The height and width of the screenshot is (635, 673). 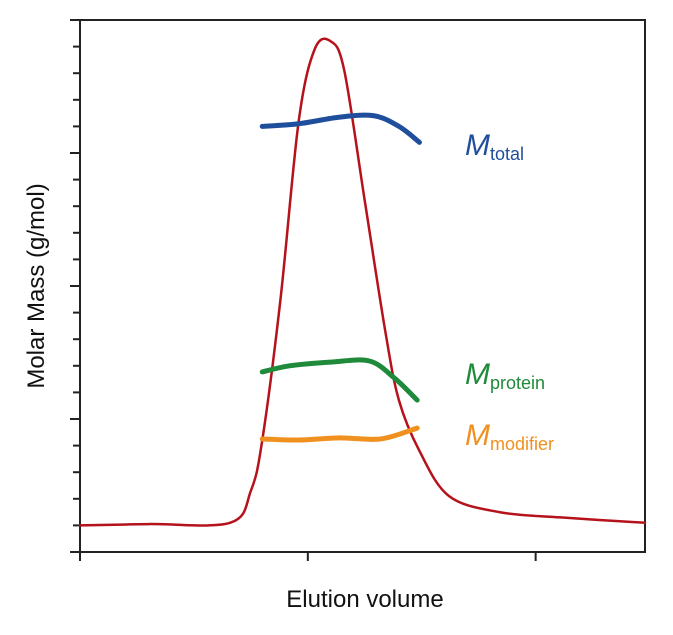 I want to click on modifier-label: Mmodifier, so click(x=509, y=436).